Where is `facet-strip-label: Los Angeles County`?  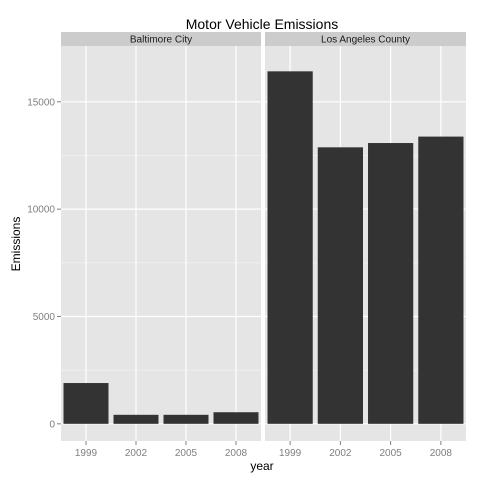 facet-strip-label: Los Angeles County is located at coordinates (365, 40).